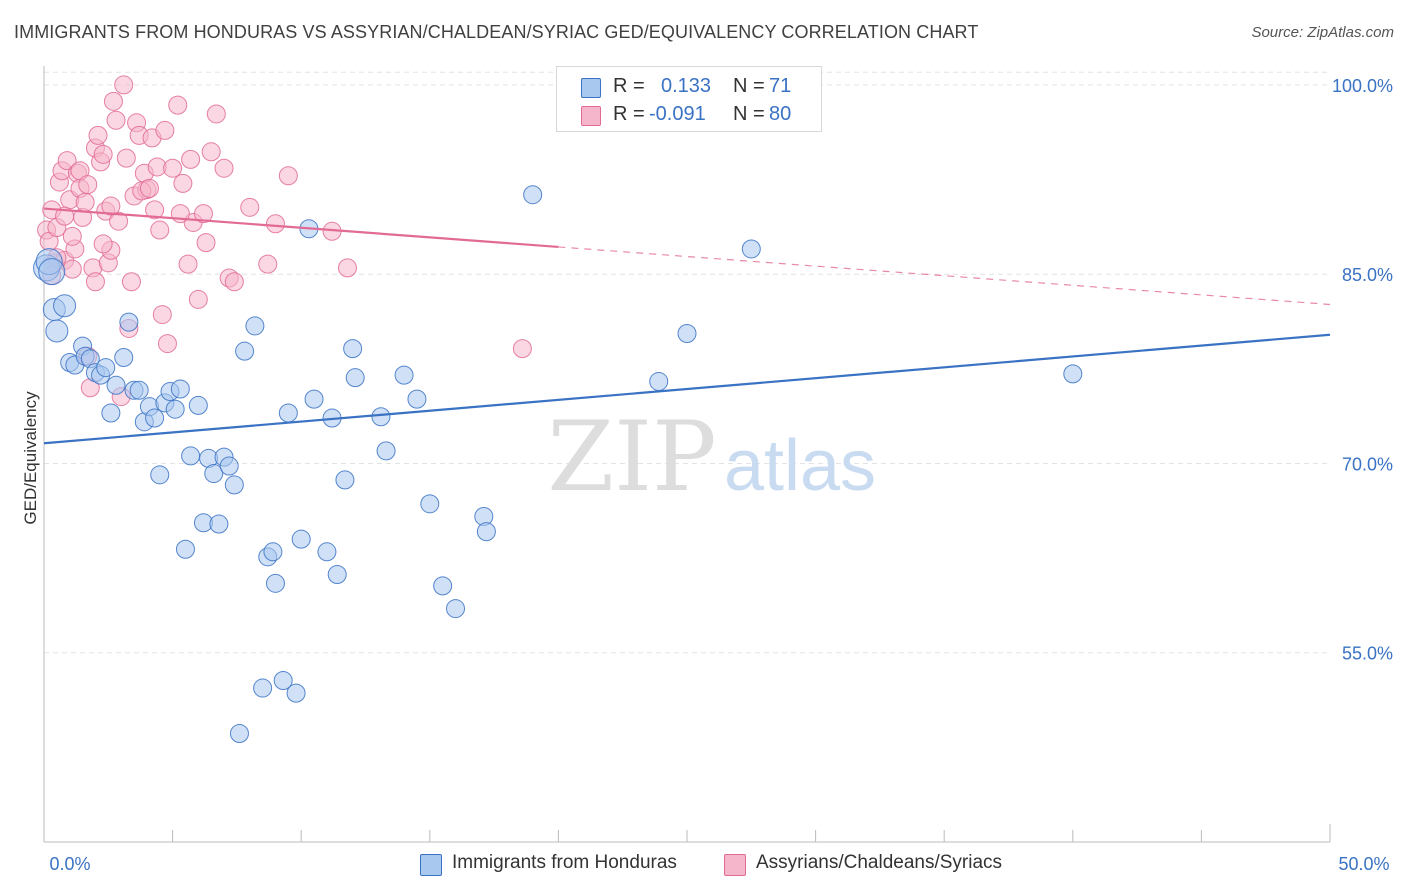 The image size is (1406, 892). Describe the element at coordinates (1367, 275) in the screenshot. I see `y-tick-label: 85.0%` at that location.